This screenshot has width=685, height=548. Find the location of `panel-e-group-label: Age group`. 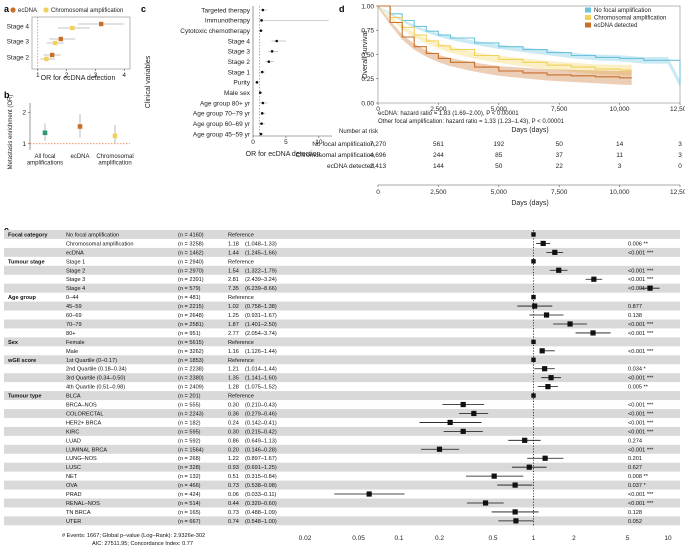

panel-e-group-label: Age group is located at coordinates (22, 298).